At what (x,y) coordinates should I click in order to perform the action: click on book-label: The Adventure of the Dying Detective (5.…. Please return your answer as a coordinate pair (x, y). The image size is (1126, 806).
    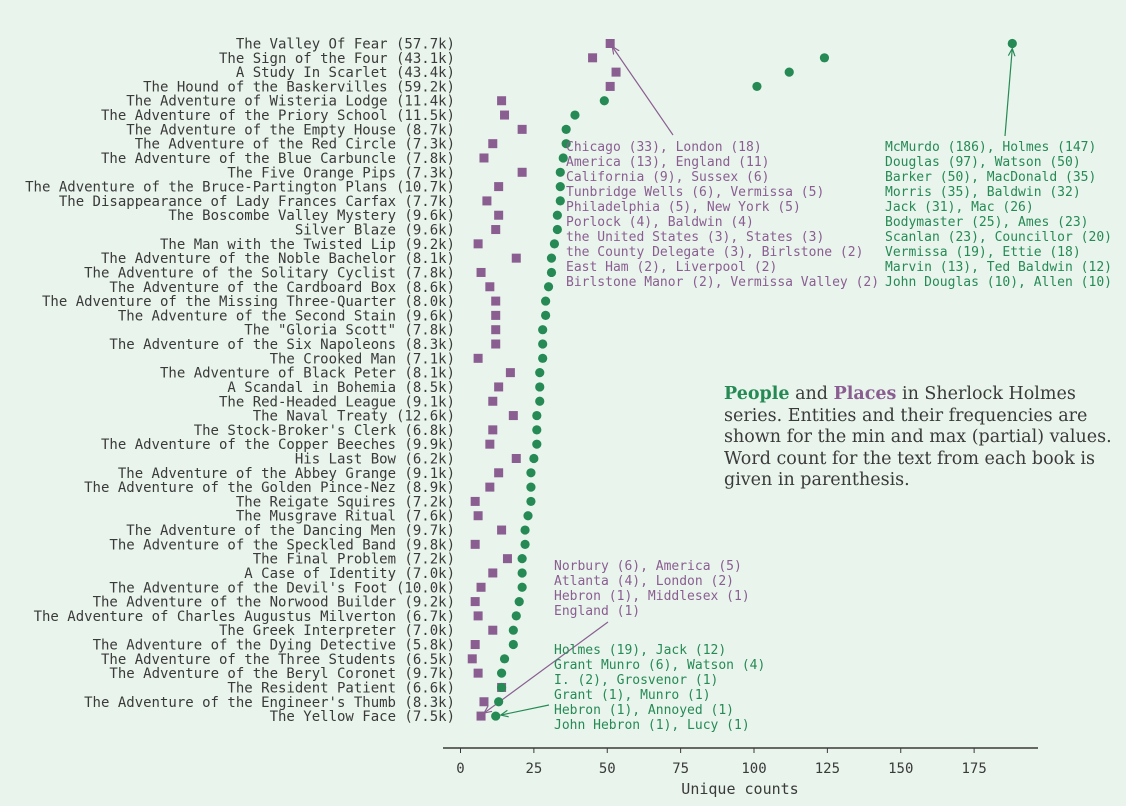
    Looking at the image, I should click on (274, 646).